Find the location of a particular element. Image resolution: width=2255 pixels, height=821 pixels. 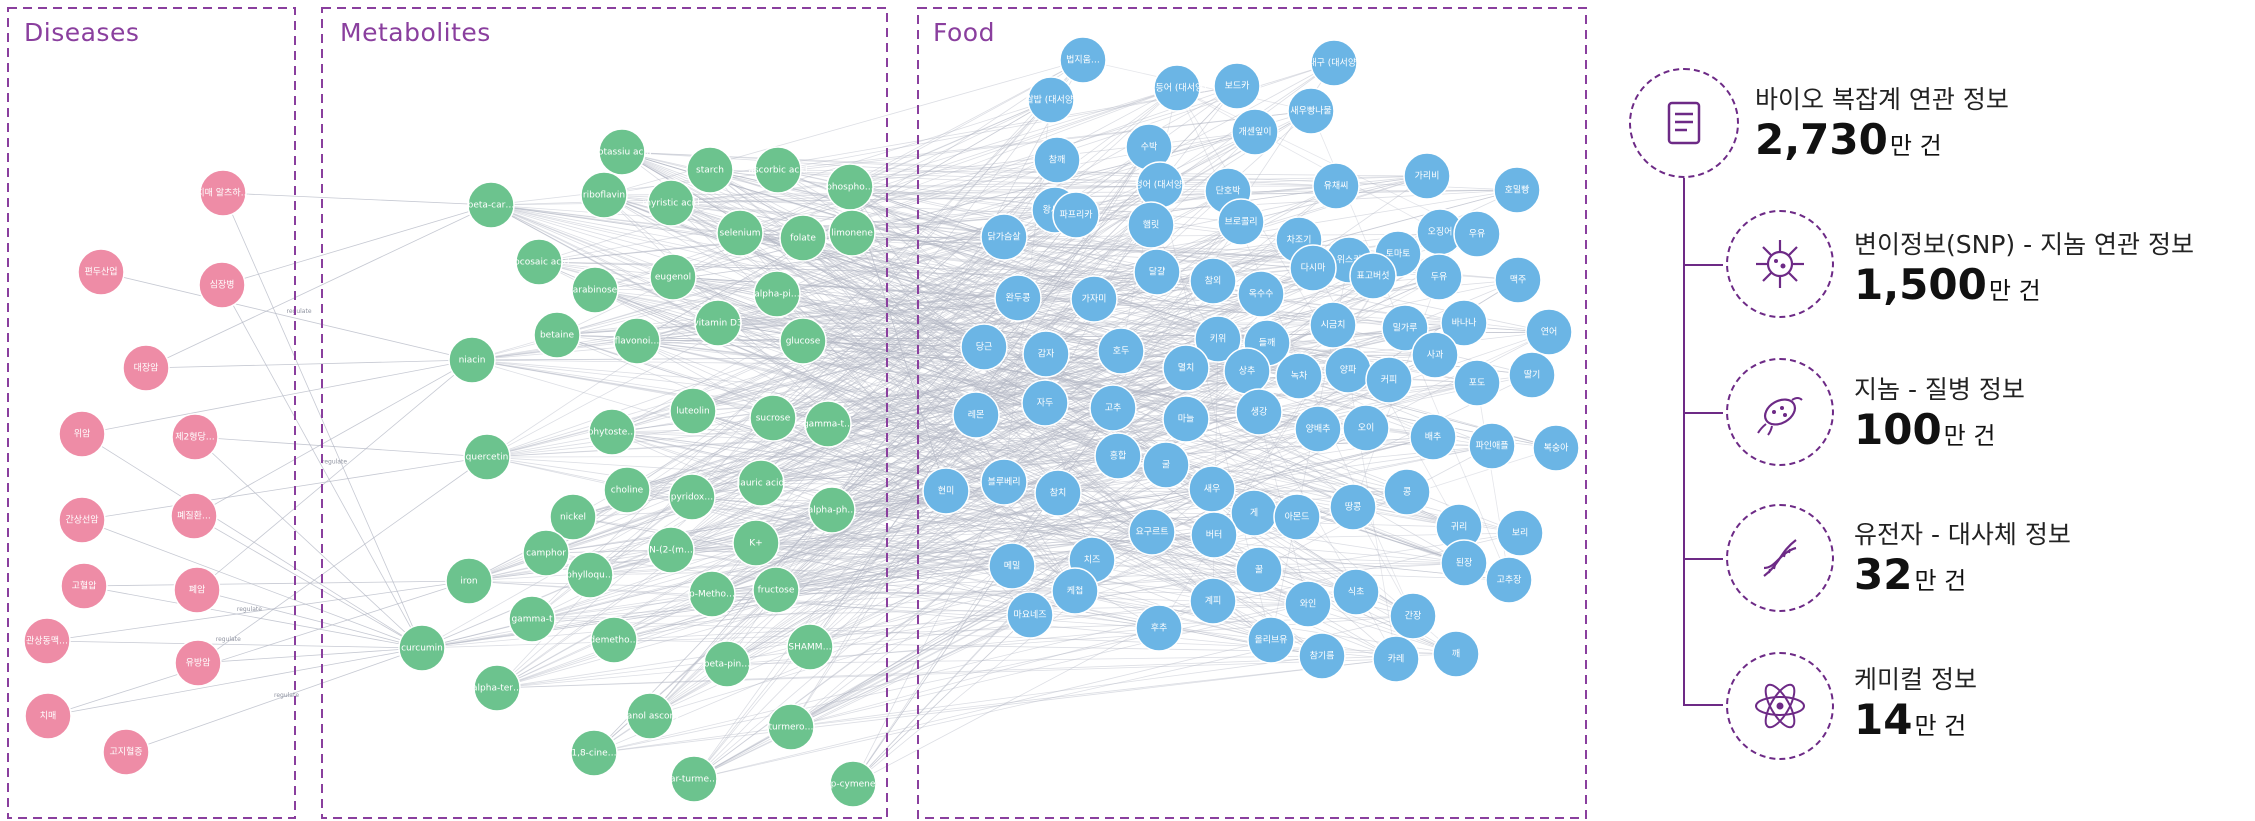

metabolite-node: docosaic acid is located at coordinates (539, 262).